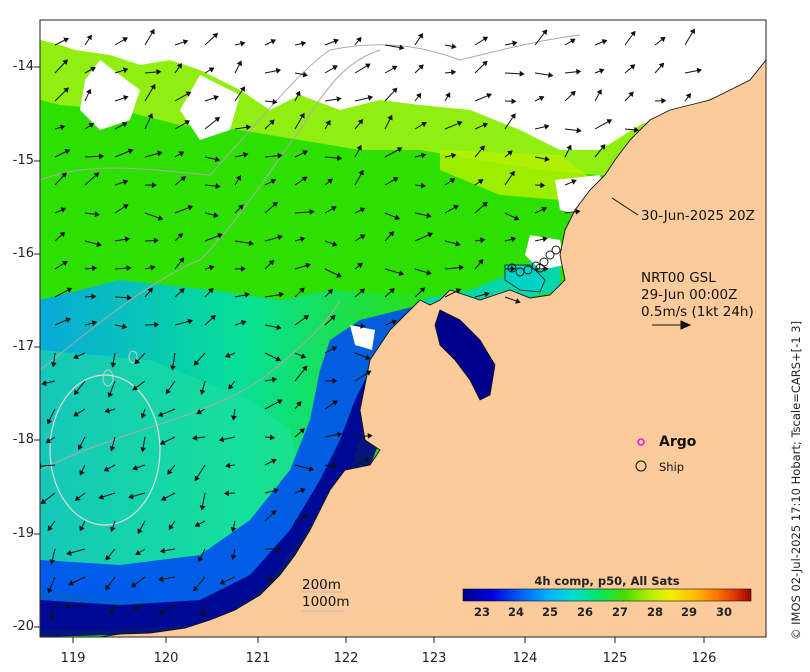  I want to click on argo-legend-label: Argo, so click(678, 442).